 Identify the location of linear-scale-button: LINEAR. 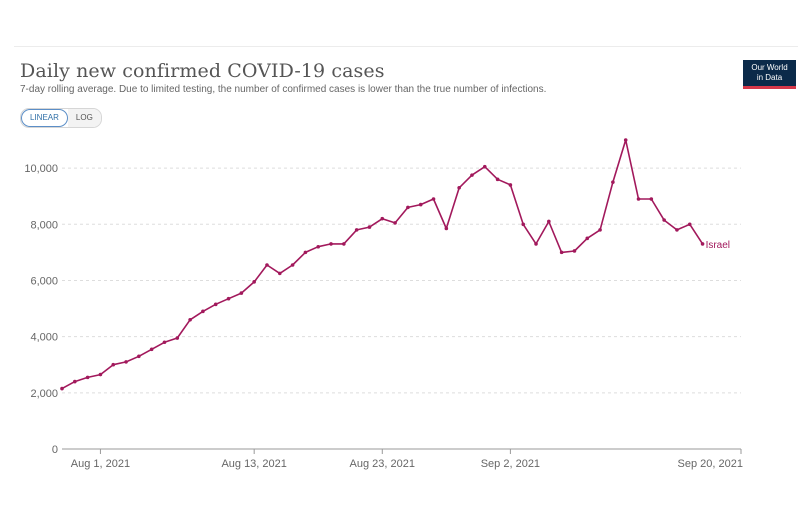
(44, 118).